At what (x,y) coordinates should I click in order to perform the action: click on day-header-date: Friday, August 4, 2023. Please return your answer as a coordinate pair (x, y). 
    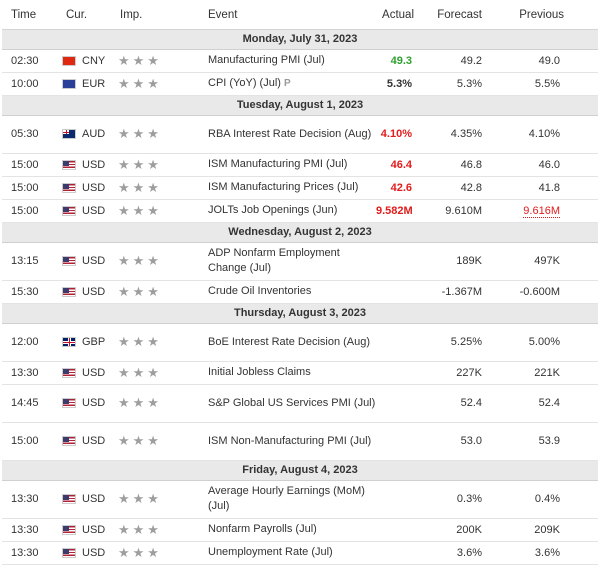
    Looking at the image, I should click on (300, 470).